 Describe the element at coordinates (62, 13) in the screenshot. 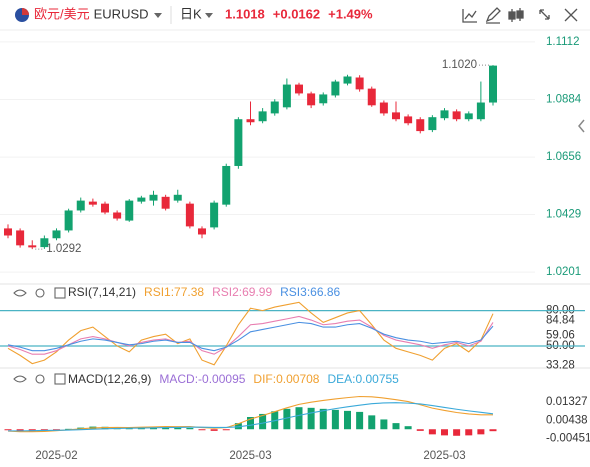

I see `symbol-name: 欧元/美元` at that location.